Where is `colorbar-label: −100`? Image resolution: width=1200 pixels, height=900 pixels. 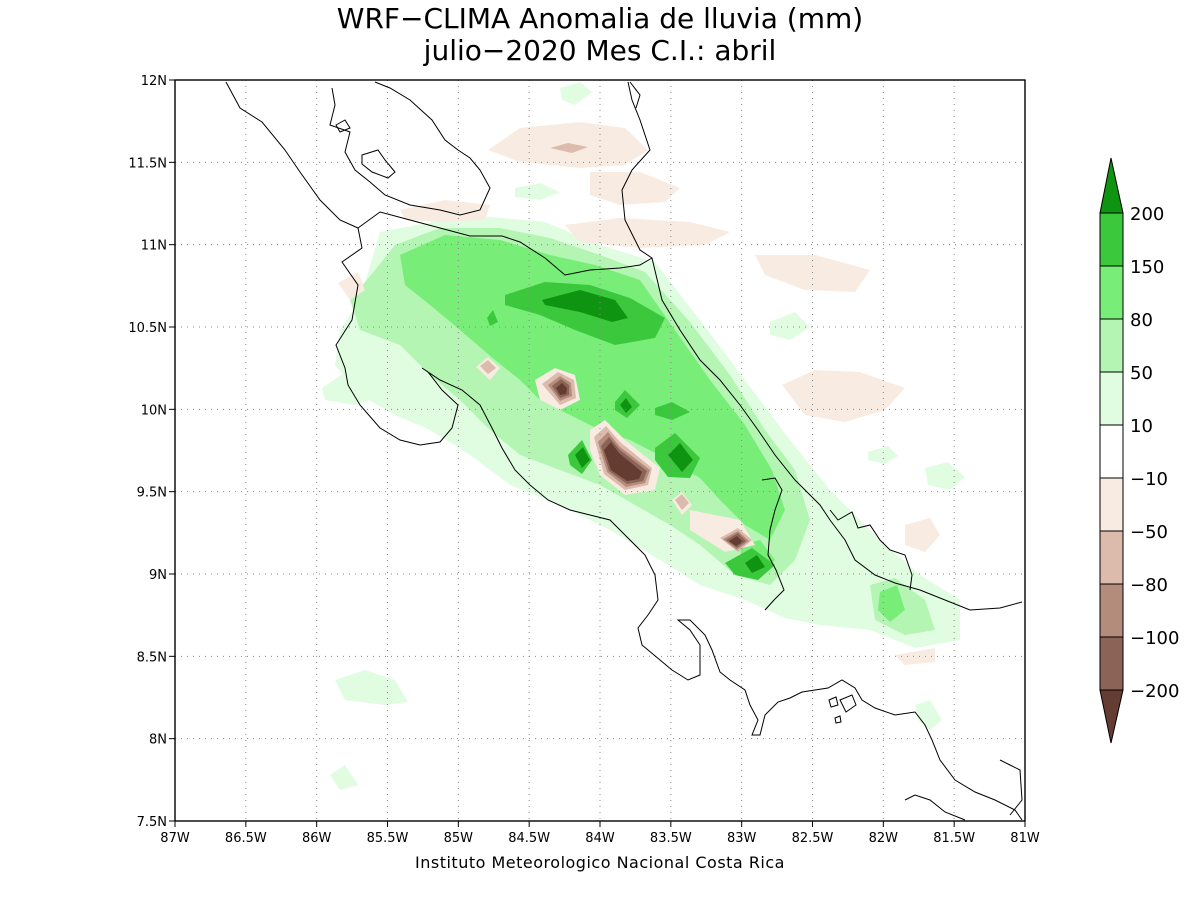 colorbar-label: −100 is located at coordinates (1154, 638).